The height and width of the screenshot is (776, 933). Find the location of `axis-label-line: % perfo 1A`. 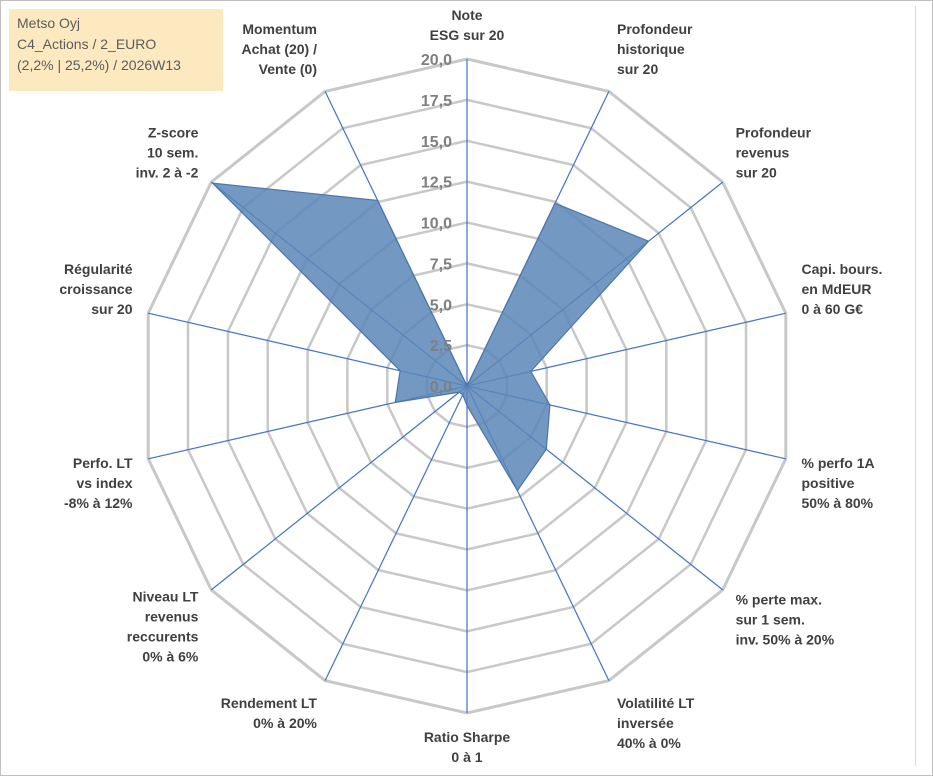

axis-label-line: % perfo 1A is located at coordinates (838, 463).